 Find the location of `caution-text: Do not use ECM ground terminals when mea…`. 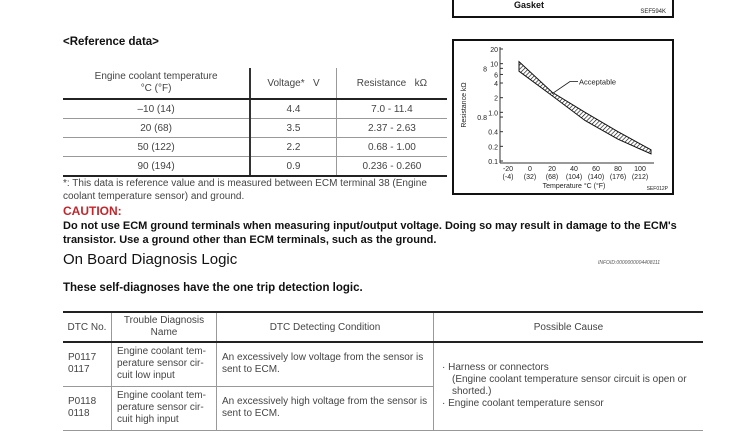

caution-text: Do not use ECM ground terminals when mea… is located at coordinates (370, 233).